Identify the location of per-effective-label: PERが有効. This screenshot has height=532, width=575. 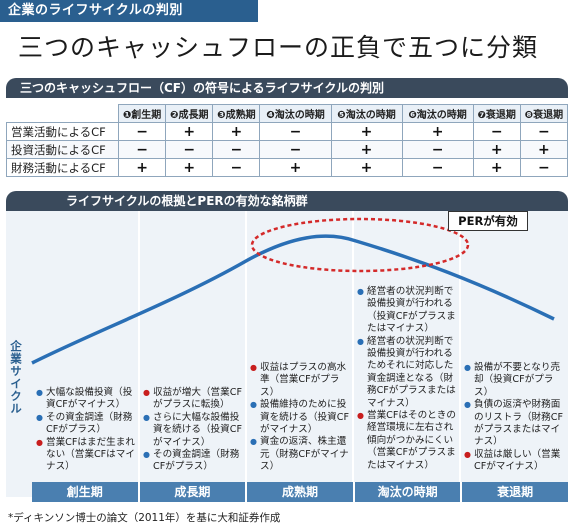
(488, 221).